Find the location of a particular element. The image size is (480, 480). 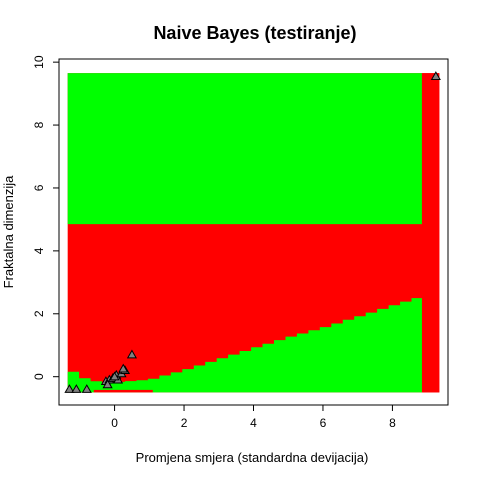

x-axis: 0 2 4 6 8 is located at coordinates (253, 417).